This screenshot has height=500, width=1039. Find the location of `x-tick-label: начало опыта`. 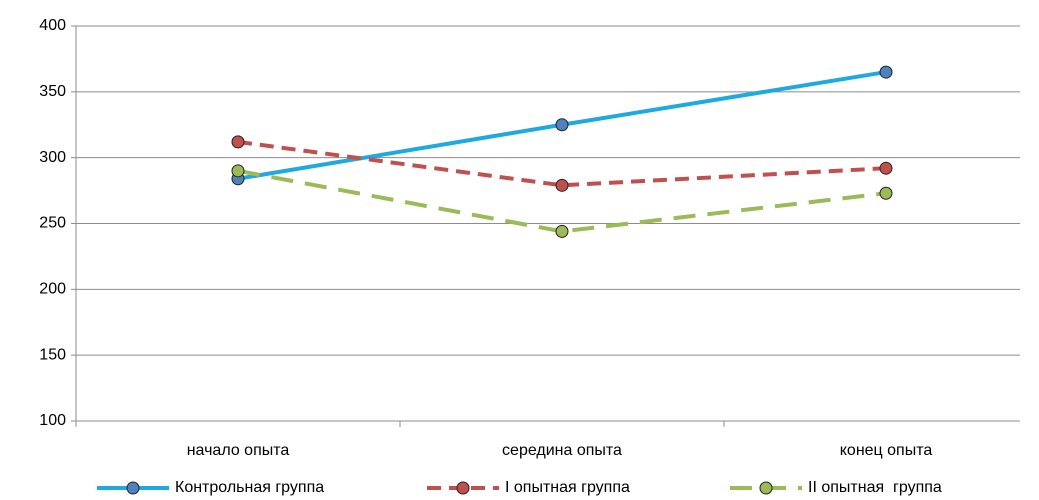

x-tick-label: начало опыта is located at coordinates (238, 450).